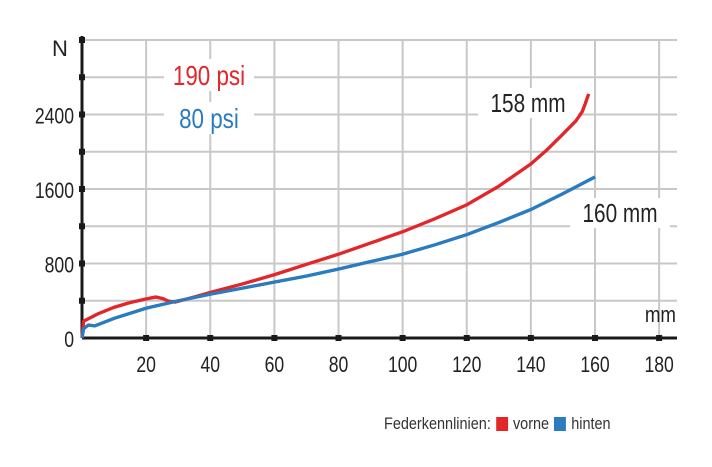  I want to click on legend-title: Federkennlinien:, so click(437, 423).